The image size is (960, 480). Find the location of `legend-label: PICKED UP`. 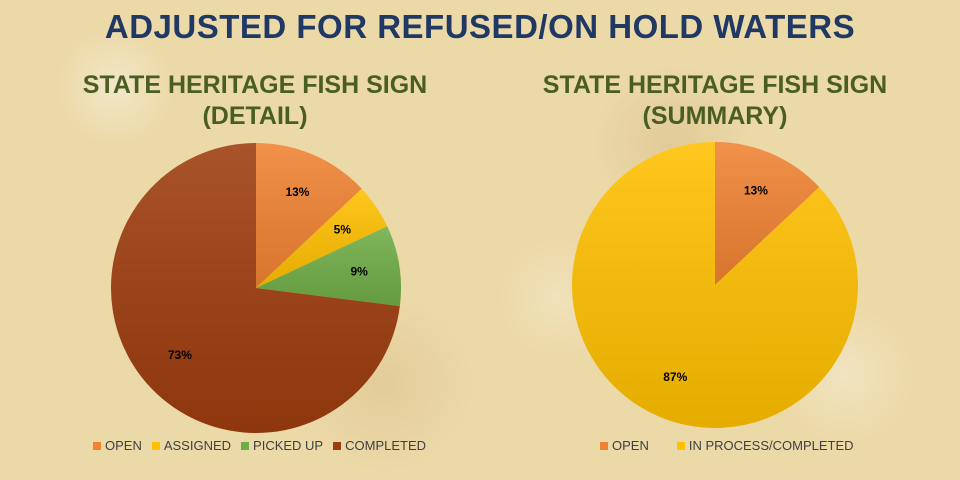

legend-label: PICKED UP is located at coordinates (288, 445).